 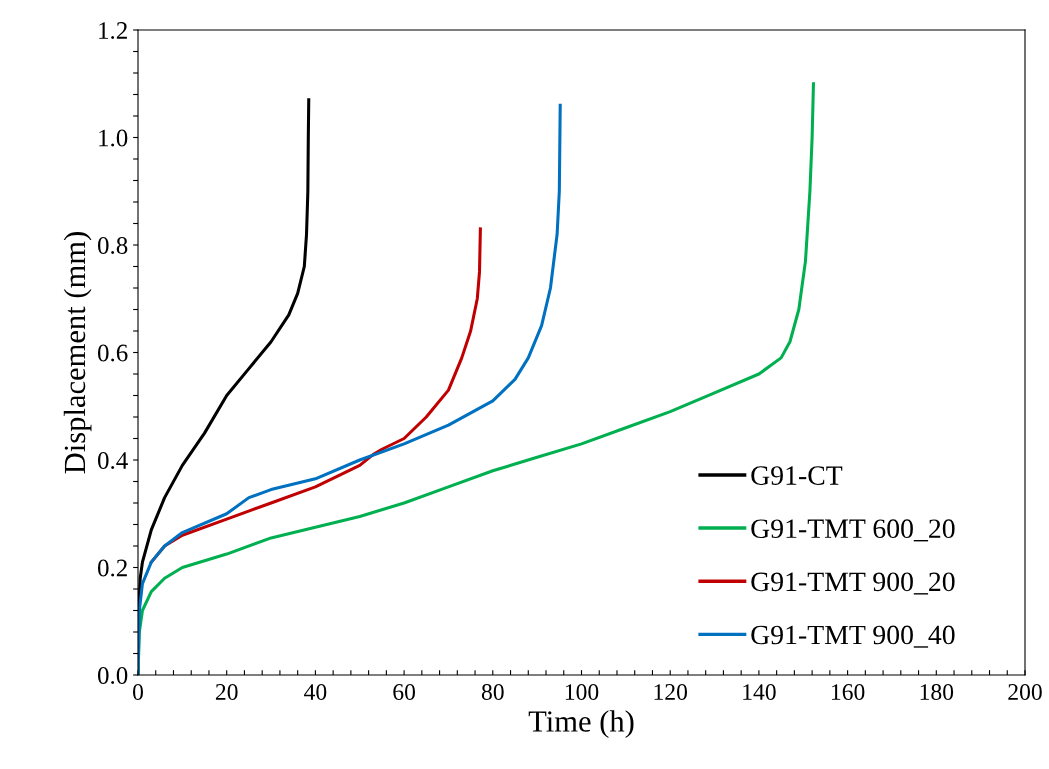 What do you see at coordinates (853, 583) in the screenshot?
I see `legend-label: G91-TMT 900_20` at bounding box center [853, 583].